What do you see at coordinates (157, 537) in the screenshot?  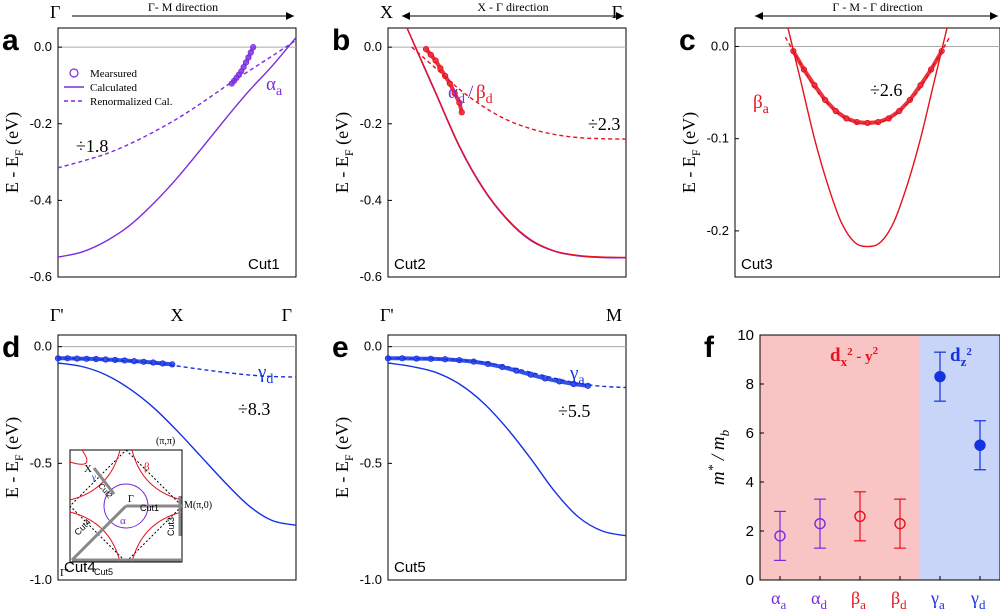 I see `beta-pocket` at bounding box center [157, 537].